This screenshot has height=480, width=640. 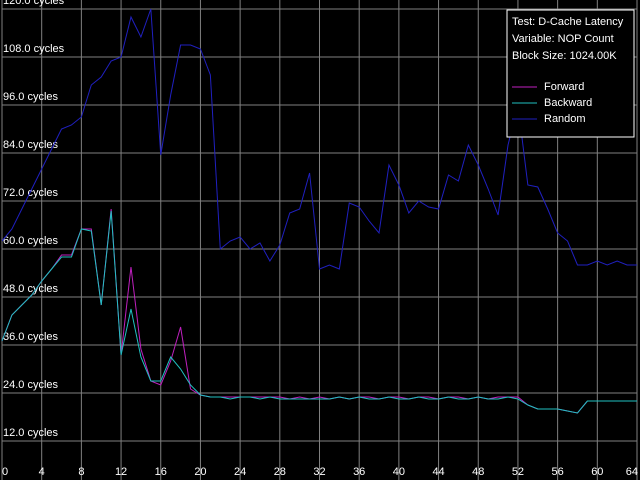 I want to click on y-tick-label: 120.0 cycles, so click(x=34, y=3).